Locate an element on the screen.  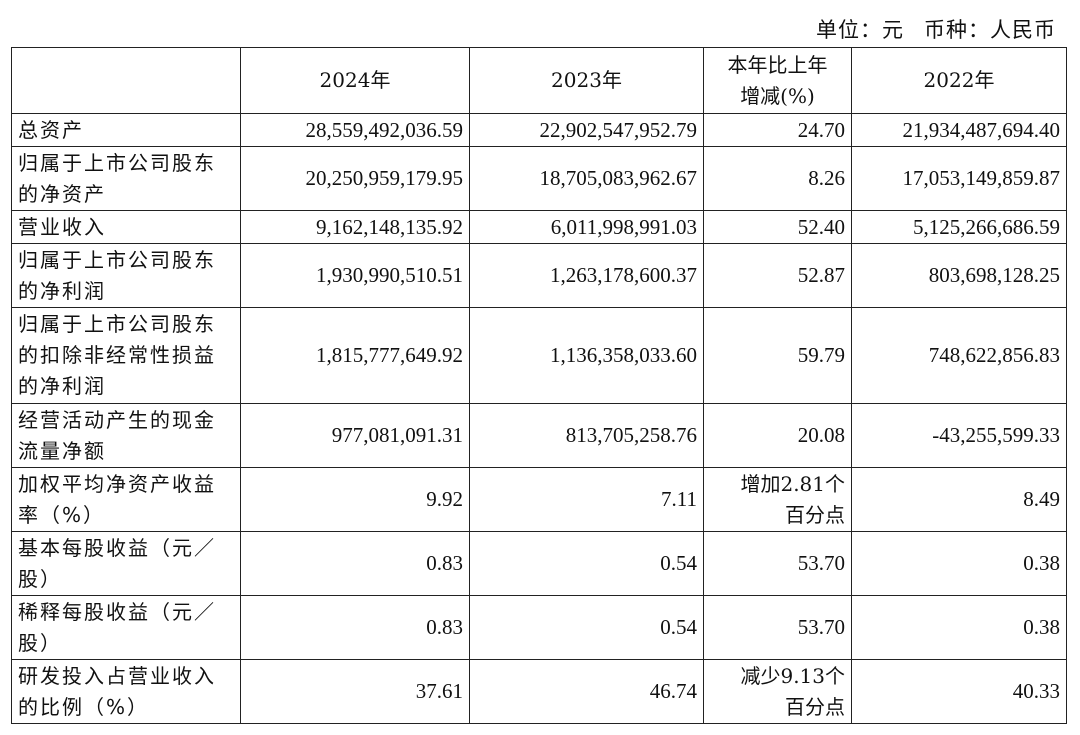
value-2024: 977,081,091.31 is located at coordinates (355, 435).